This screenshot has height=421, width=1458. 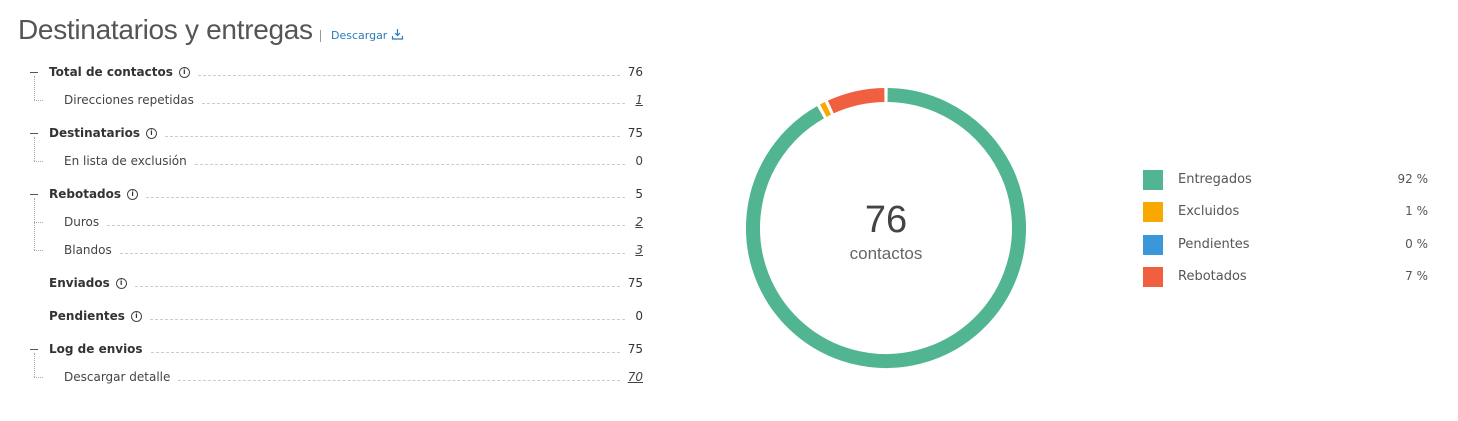 What do you see at coordinates (639, 100) in the screenshot?
I see `metric-value: 1` at bounding box center [639, 100].